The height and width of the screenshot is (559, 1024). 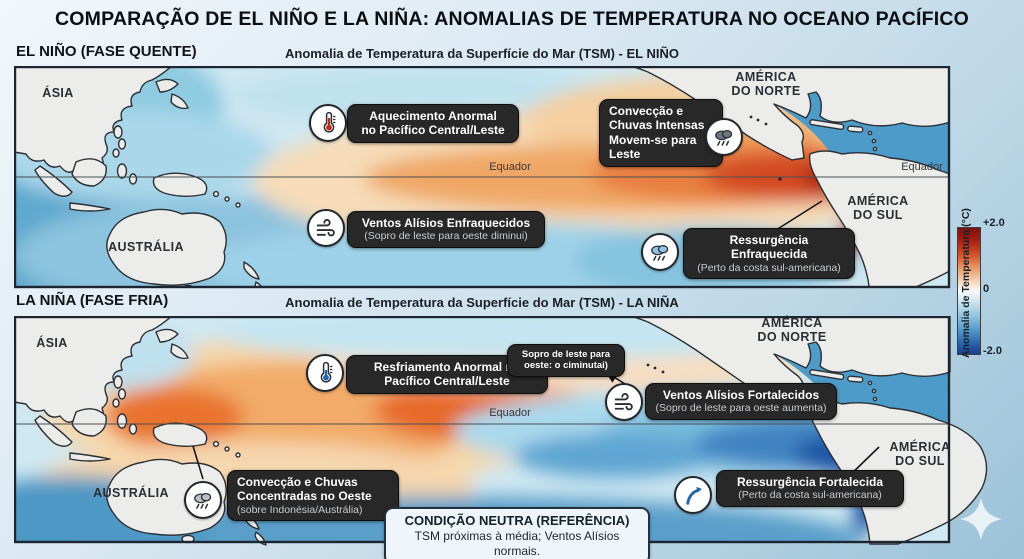 What do you see at coordinates (325, 373) in the screenshot?
I see `thermometer-cold-icon` at bounding box center [325, 373].